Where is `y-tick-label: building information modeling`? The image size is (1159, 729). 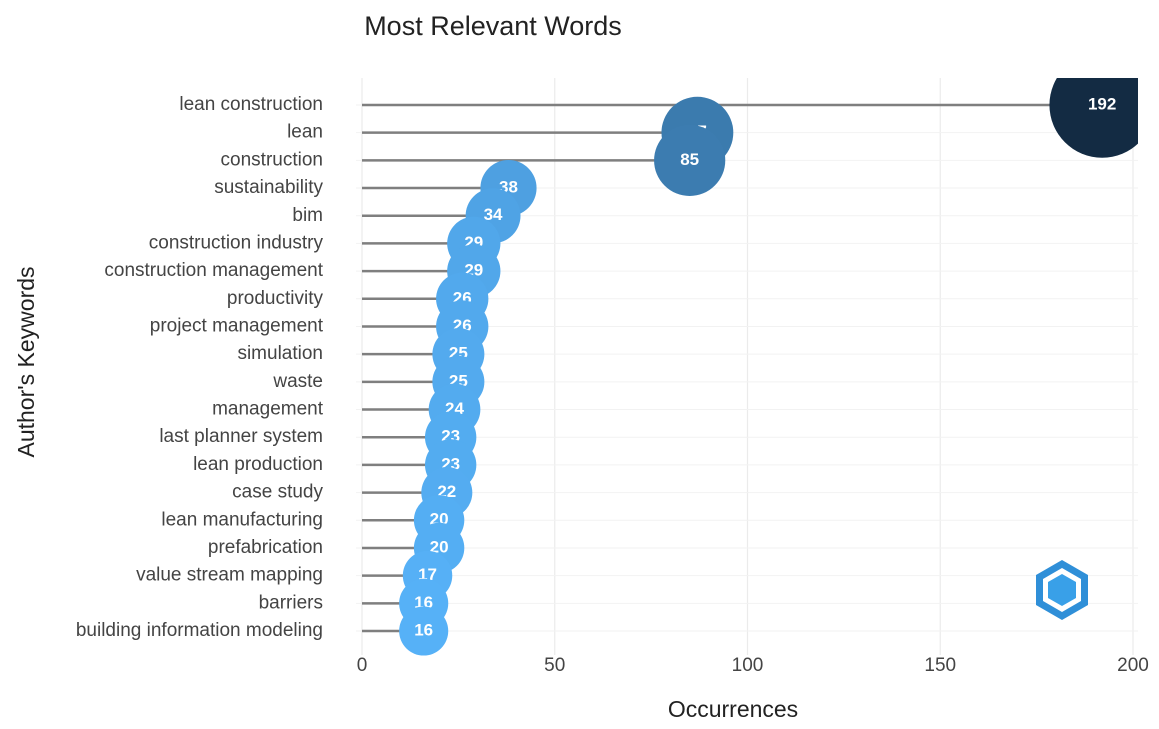
y-tick-label: building information modeling is located at coordinates (199, 630).